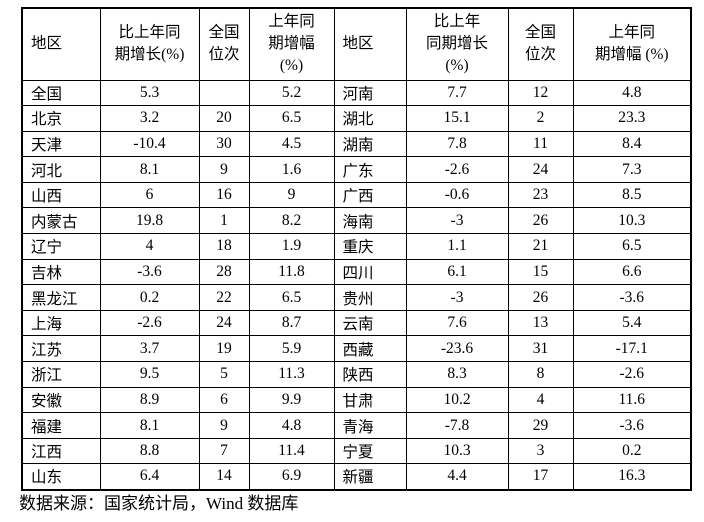 The image size is (704, 522). What do you see at coordinates (370, 476) in the screenshot?
I see `region-cell: 新疆` at bounding box center [370, 476].